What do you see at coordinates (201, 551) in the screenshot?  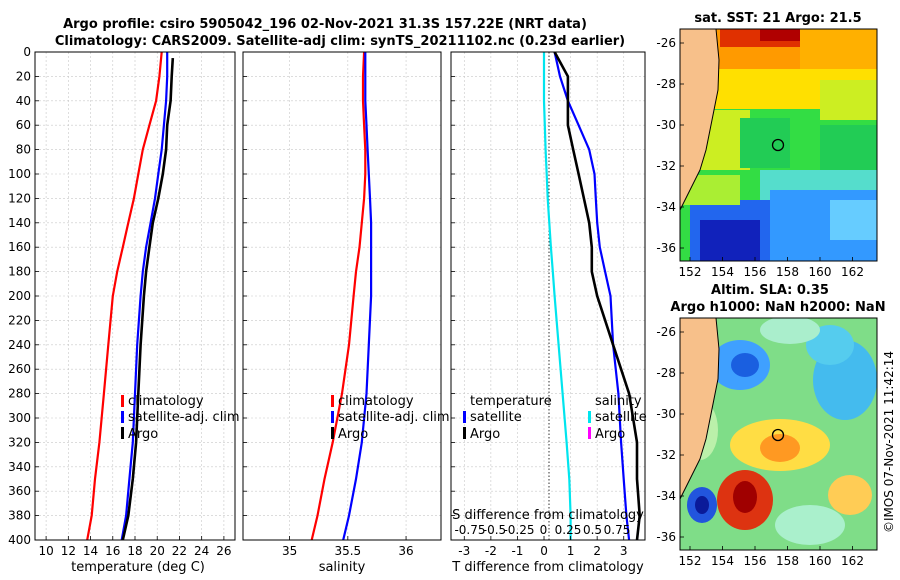 I see `x-tick-label: 24` at bounding box center [201, 551].